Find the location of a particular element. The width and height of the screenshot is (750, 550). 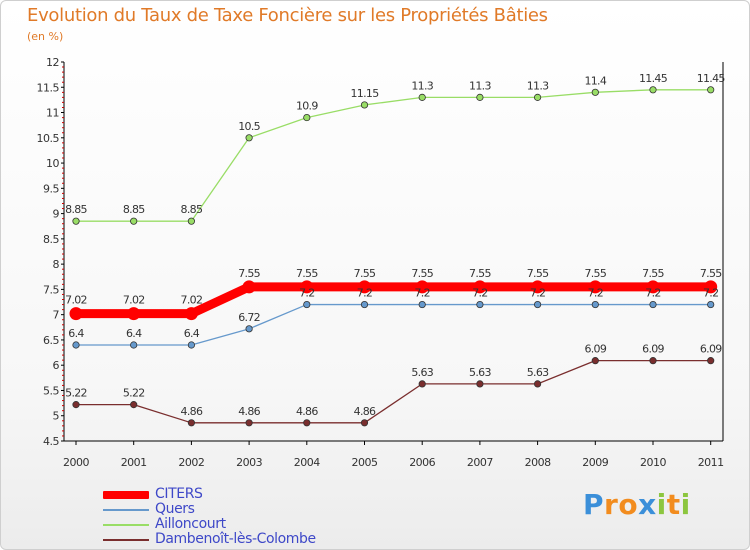

data-label: 7.02 is located at coordinates (76, 300).